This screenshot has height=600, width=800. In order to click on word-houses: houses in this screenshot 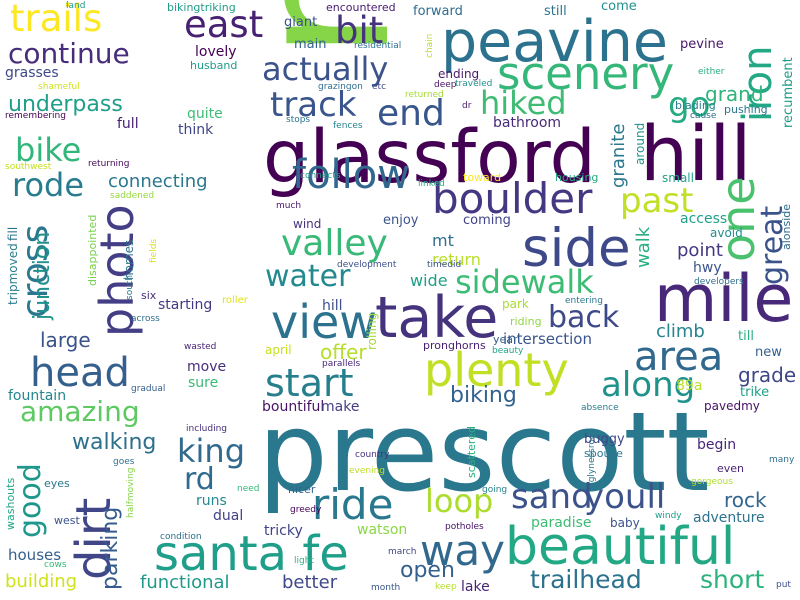, I will do `click(35, 555)`.